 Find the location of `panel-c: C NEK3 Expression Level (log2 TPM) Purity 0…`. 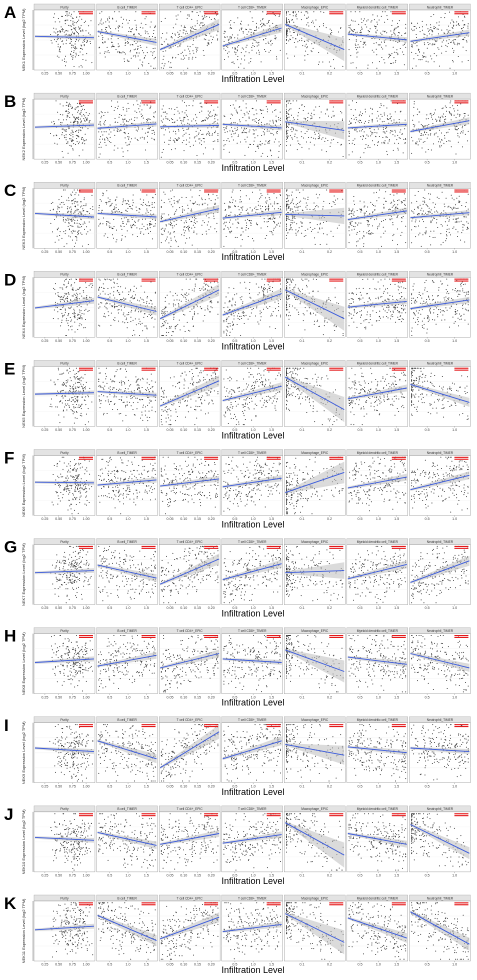

panel-c: C NEK3 Expression Level (log2 TPM) Purity 0… is located at coordinates (237, 221).